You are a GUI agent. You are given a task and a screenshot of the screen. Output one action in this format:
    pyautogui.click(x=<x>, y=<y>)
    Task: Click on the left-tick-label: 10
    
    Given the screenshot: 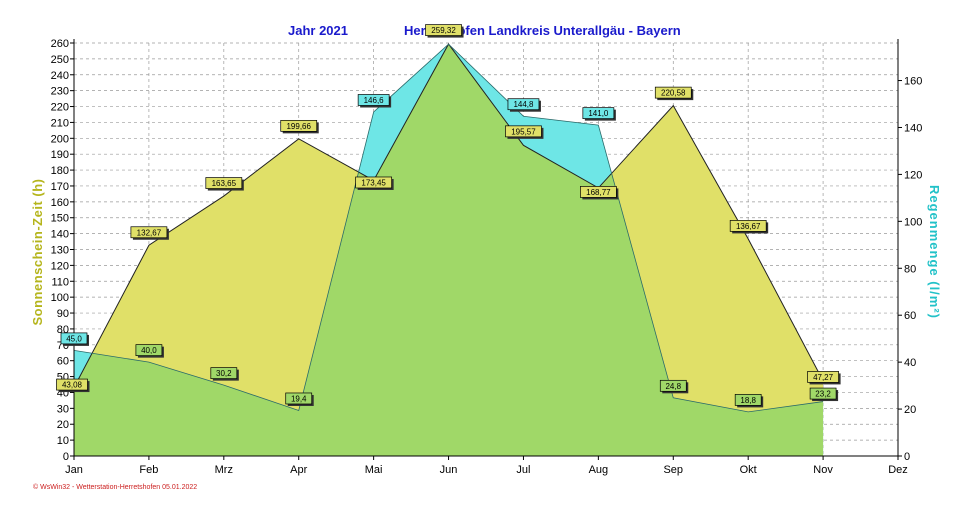 What is the action you would take?
    pyautogui.click(x=63, y=441)
    